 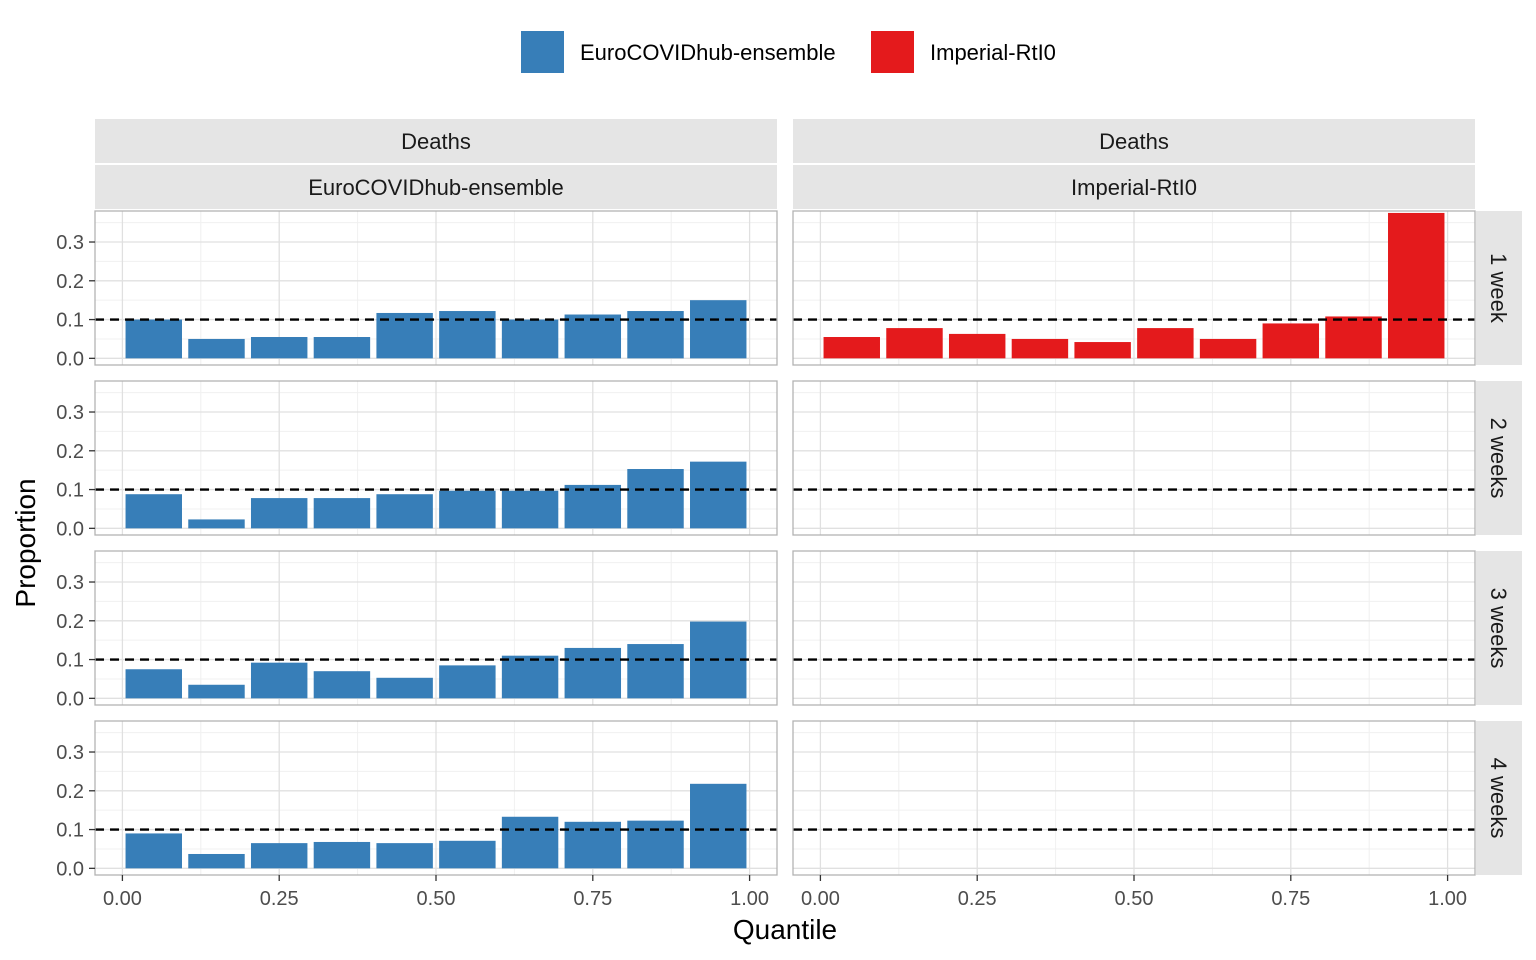 What do you see at coordinates (122, 899) in the screenshot?
I see `x-tick-label-c0-0: 0.00` at bounding box center [122, 899].